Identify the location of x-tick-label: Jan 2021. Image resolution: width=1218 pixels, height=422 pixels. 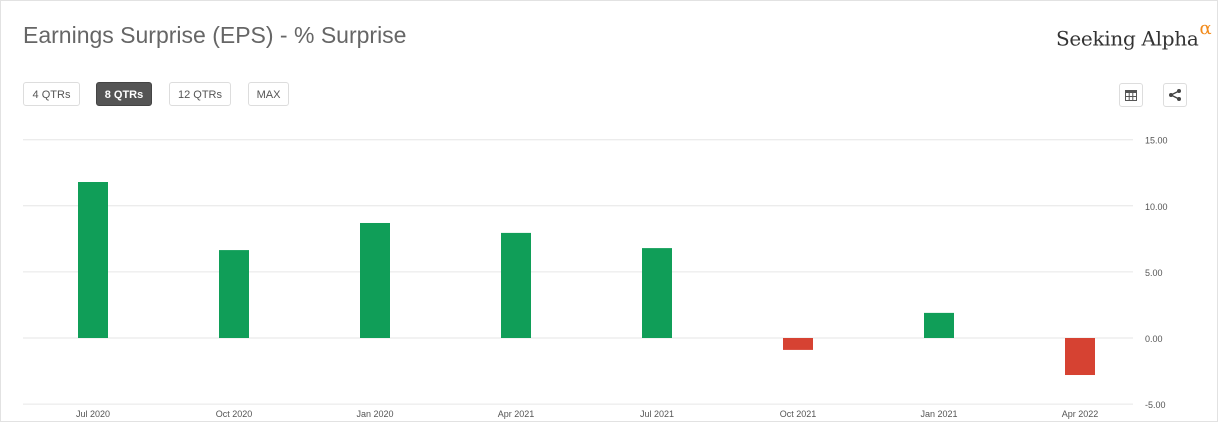
(938, 414).